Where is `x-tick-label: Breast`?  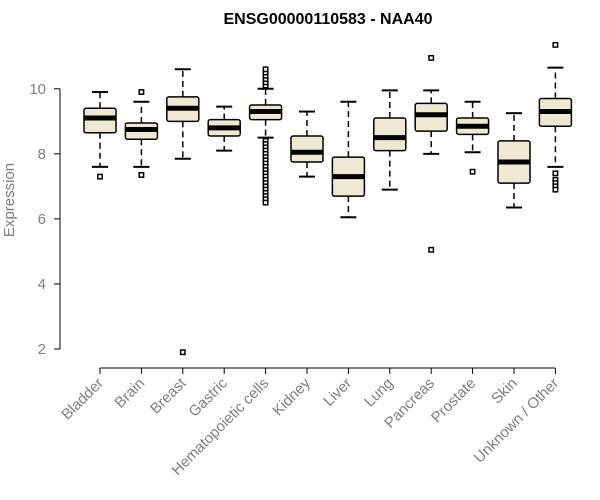
x-tick-label: Breast is located at coordinates (168, 395).